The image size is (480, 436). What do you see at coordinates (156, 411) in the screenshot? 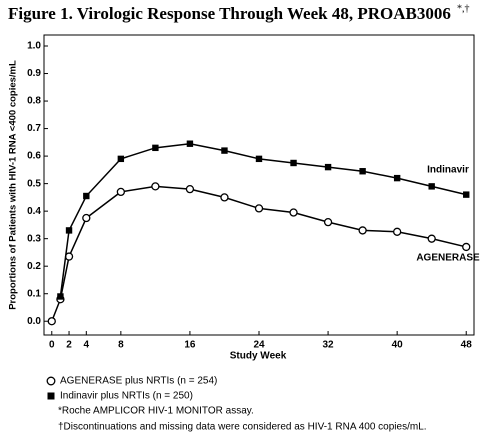
I see `footnote: *Roche AMPLICOR HIV-1 MONITOR assay.` at bounding box center [156, 411].